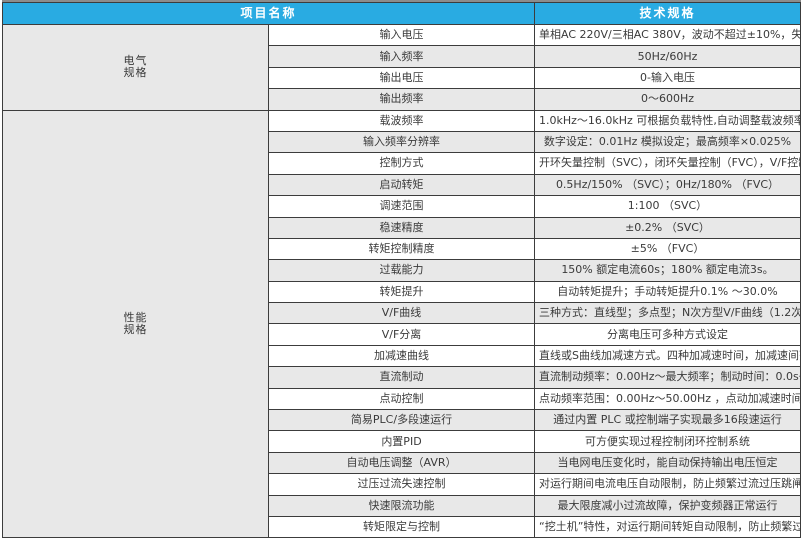 This screenshot has height=541, width=810. I want to click on spec-value-cell: 对运行期间电流电压自动限制，防止频繁过流过压跳闸, so click(667, 484).